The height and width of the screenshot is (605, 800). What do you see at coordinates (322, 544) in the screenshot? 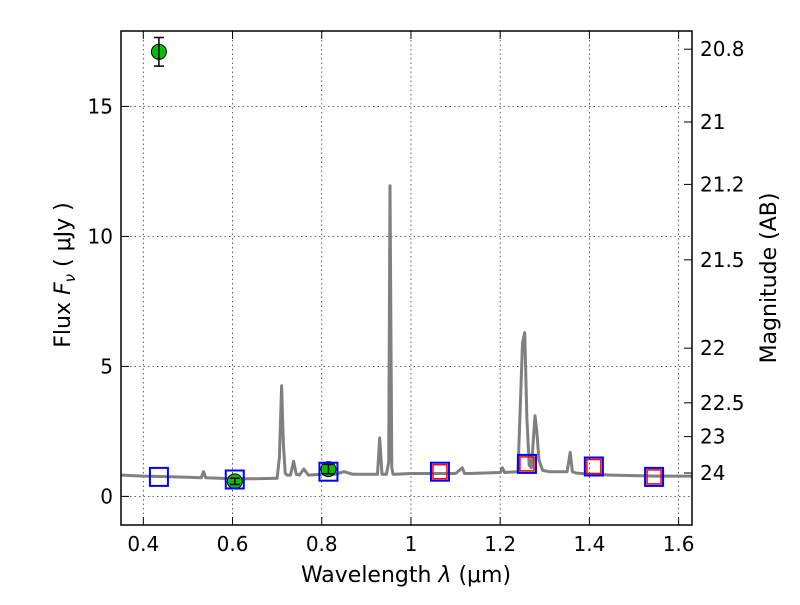
I see `x-tick-label: 0.8` at bounding box center [322, 544].